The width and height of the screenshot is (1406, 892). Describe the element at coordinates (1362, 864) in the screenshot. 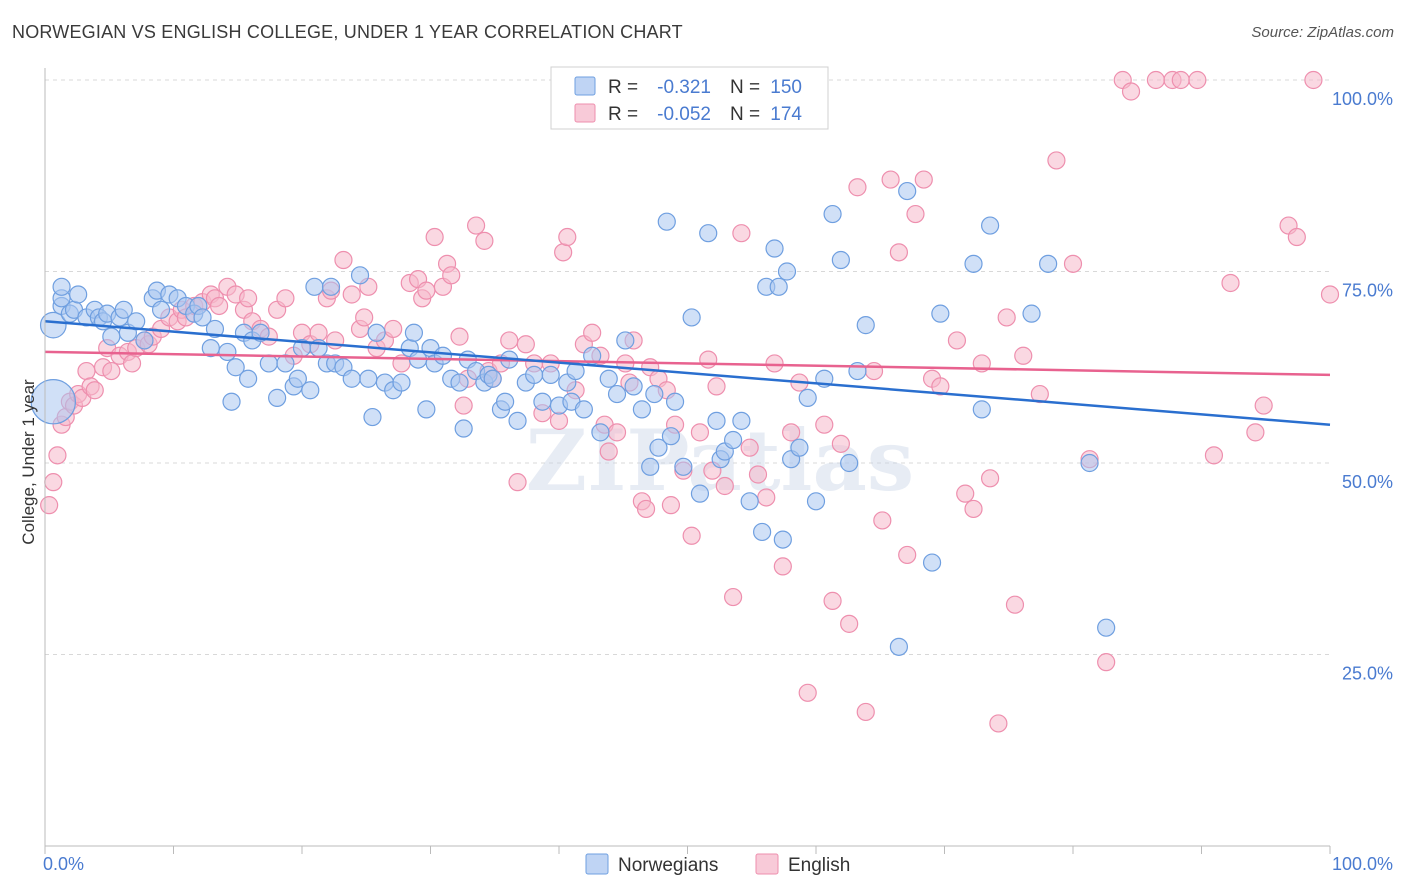

I see `x-tick-label-end: 100.0%` at that location.